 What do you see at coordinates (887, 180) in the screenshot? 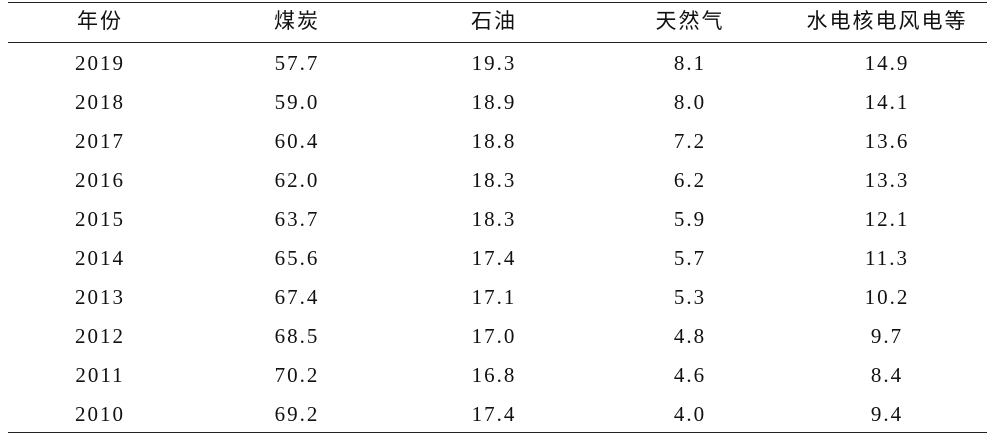
I see `value-cell: 13.3` at bounding box center [887, 180].